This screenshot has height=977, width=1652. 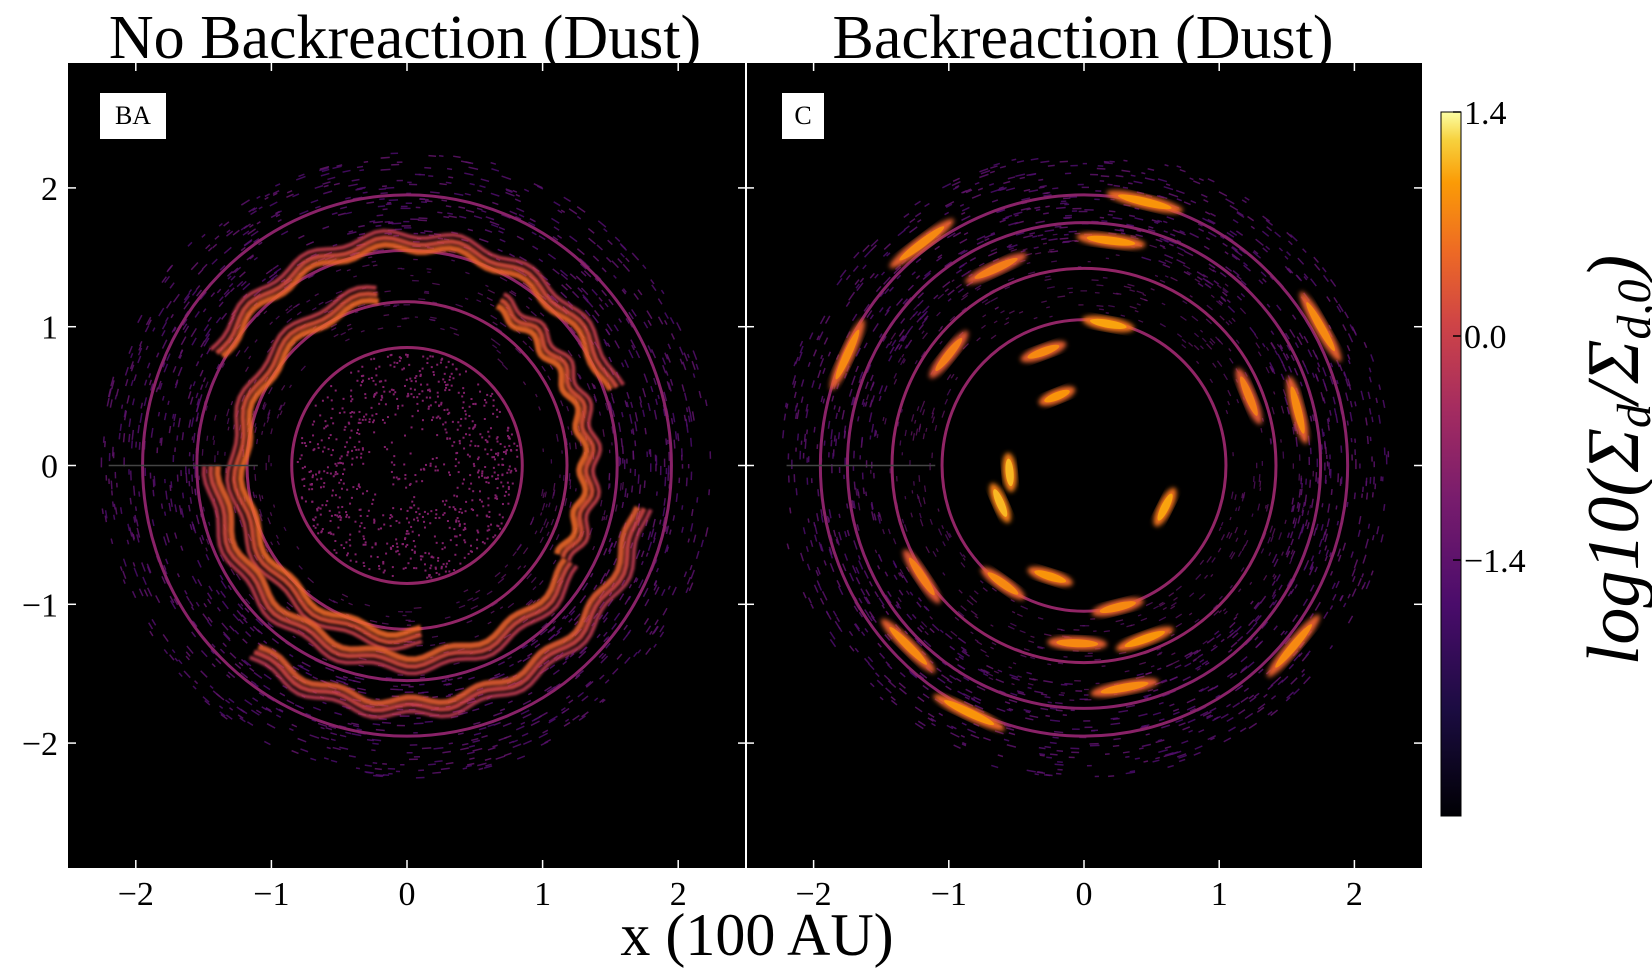 What do you see at coordinates (1144, 639) in the screenshot?
I see `clump-core` at bounding box center [1144, 639].